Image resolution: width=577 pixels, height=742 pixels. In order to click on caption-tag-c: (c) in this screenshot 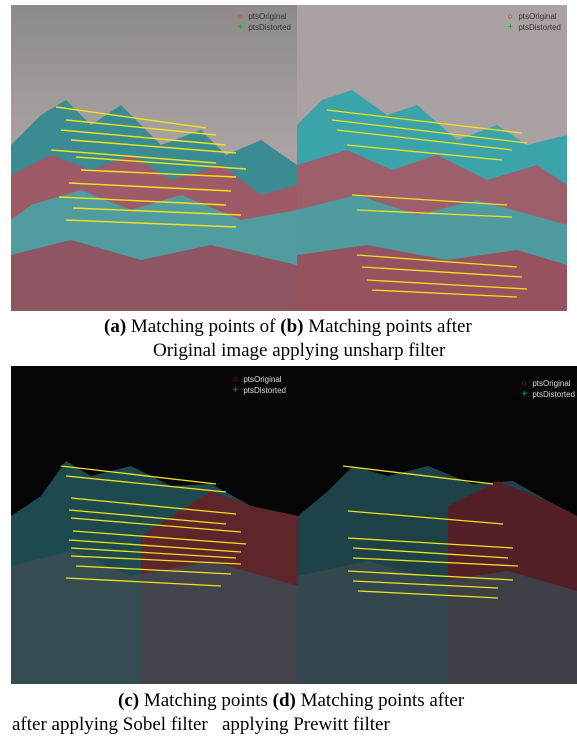, I will do `click(129, 700)`.